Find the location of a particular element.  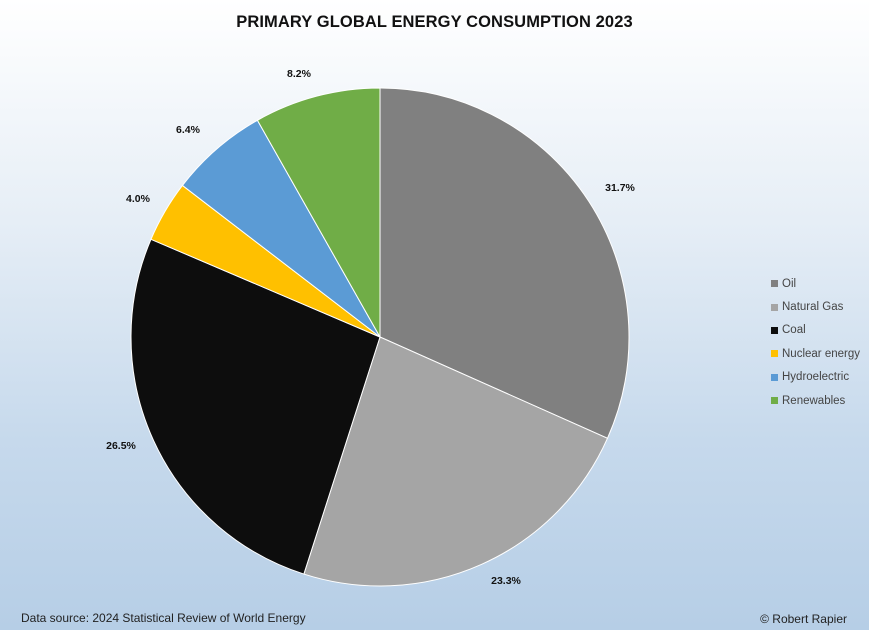

legend-item-renewables: Renewables is located at coordinates (815, 400).